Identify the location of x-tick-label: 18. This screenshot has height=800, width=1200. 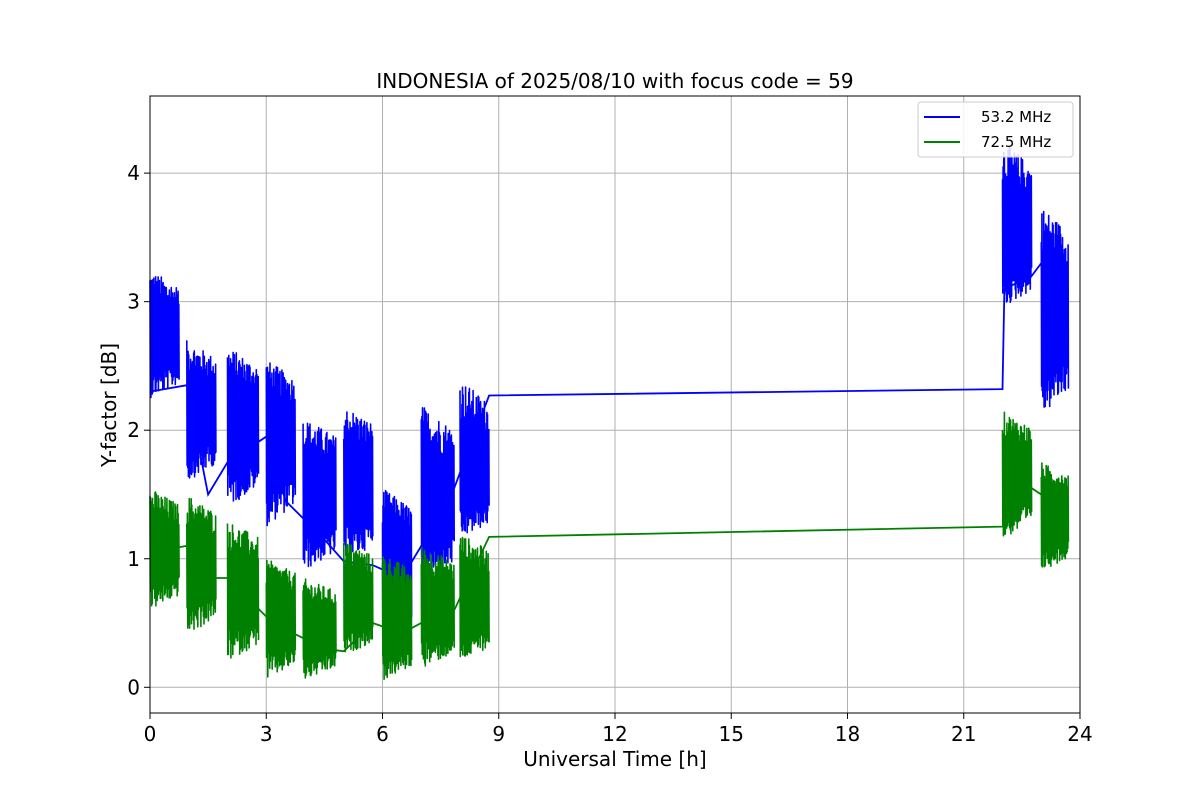
(847, 734).